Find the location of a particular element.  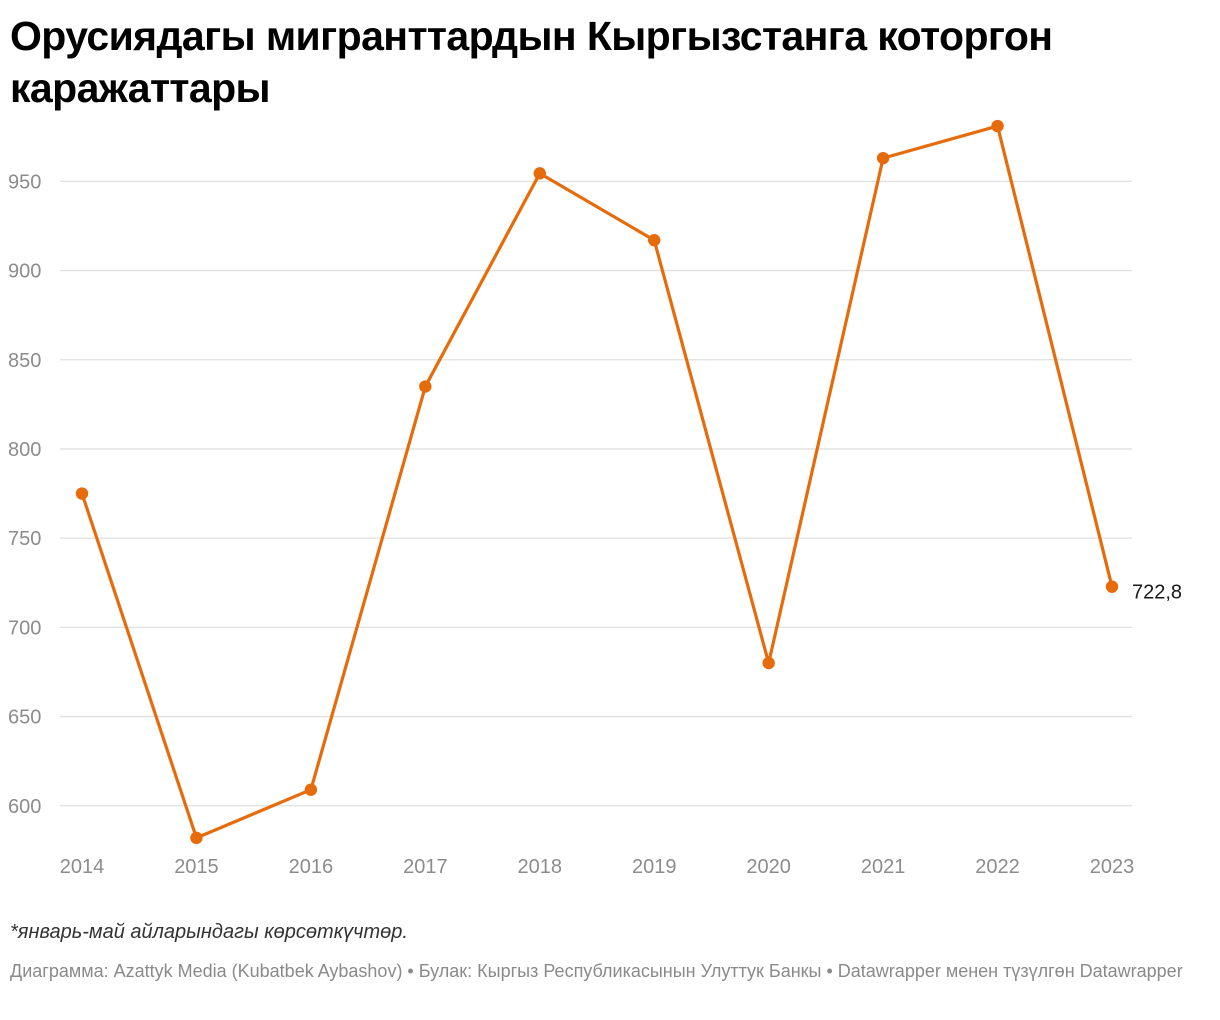

data-labels: 722,8 is located at coordinates (1157, 593).